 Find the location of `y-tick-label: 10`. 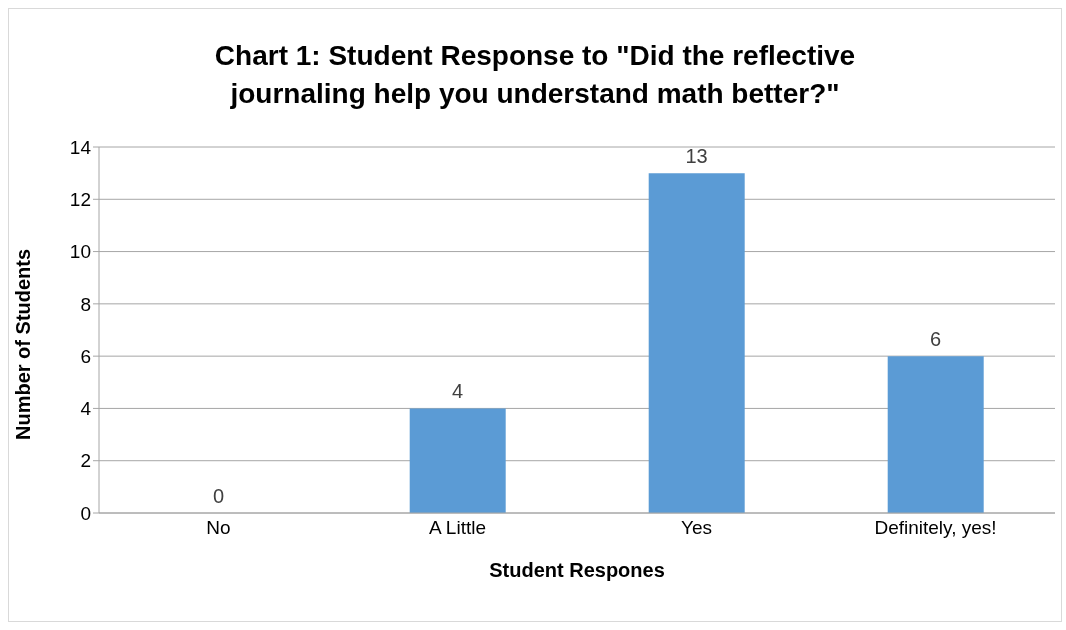

y-tick-label: 10 is located at coordinates (80, 252).